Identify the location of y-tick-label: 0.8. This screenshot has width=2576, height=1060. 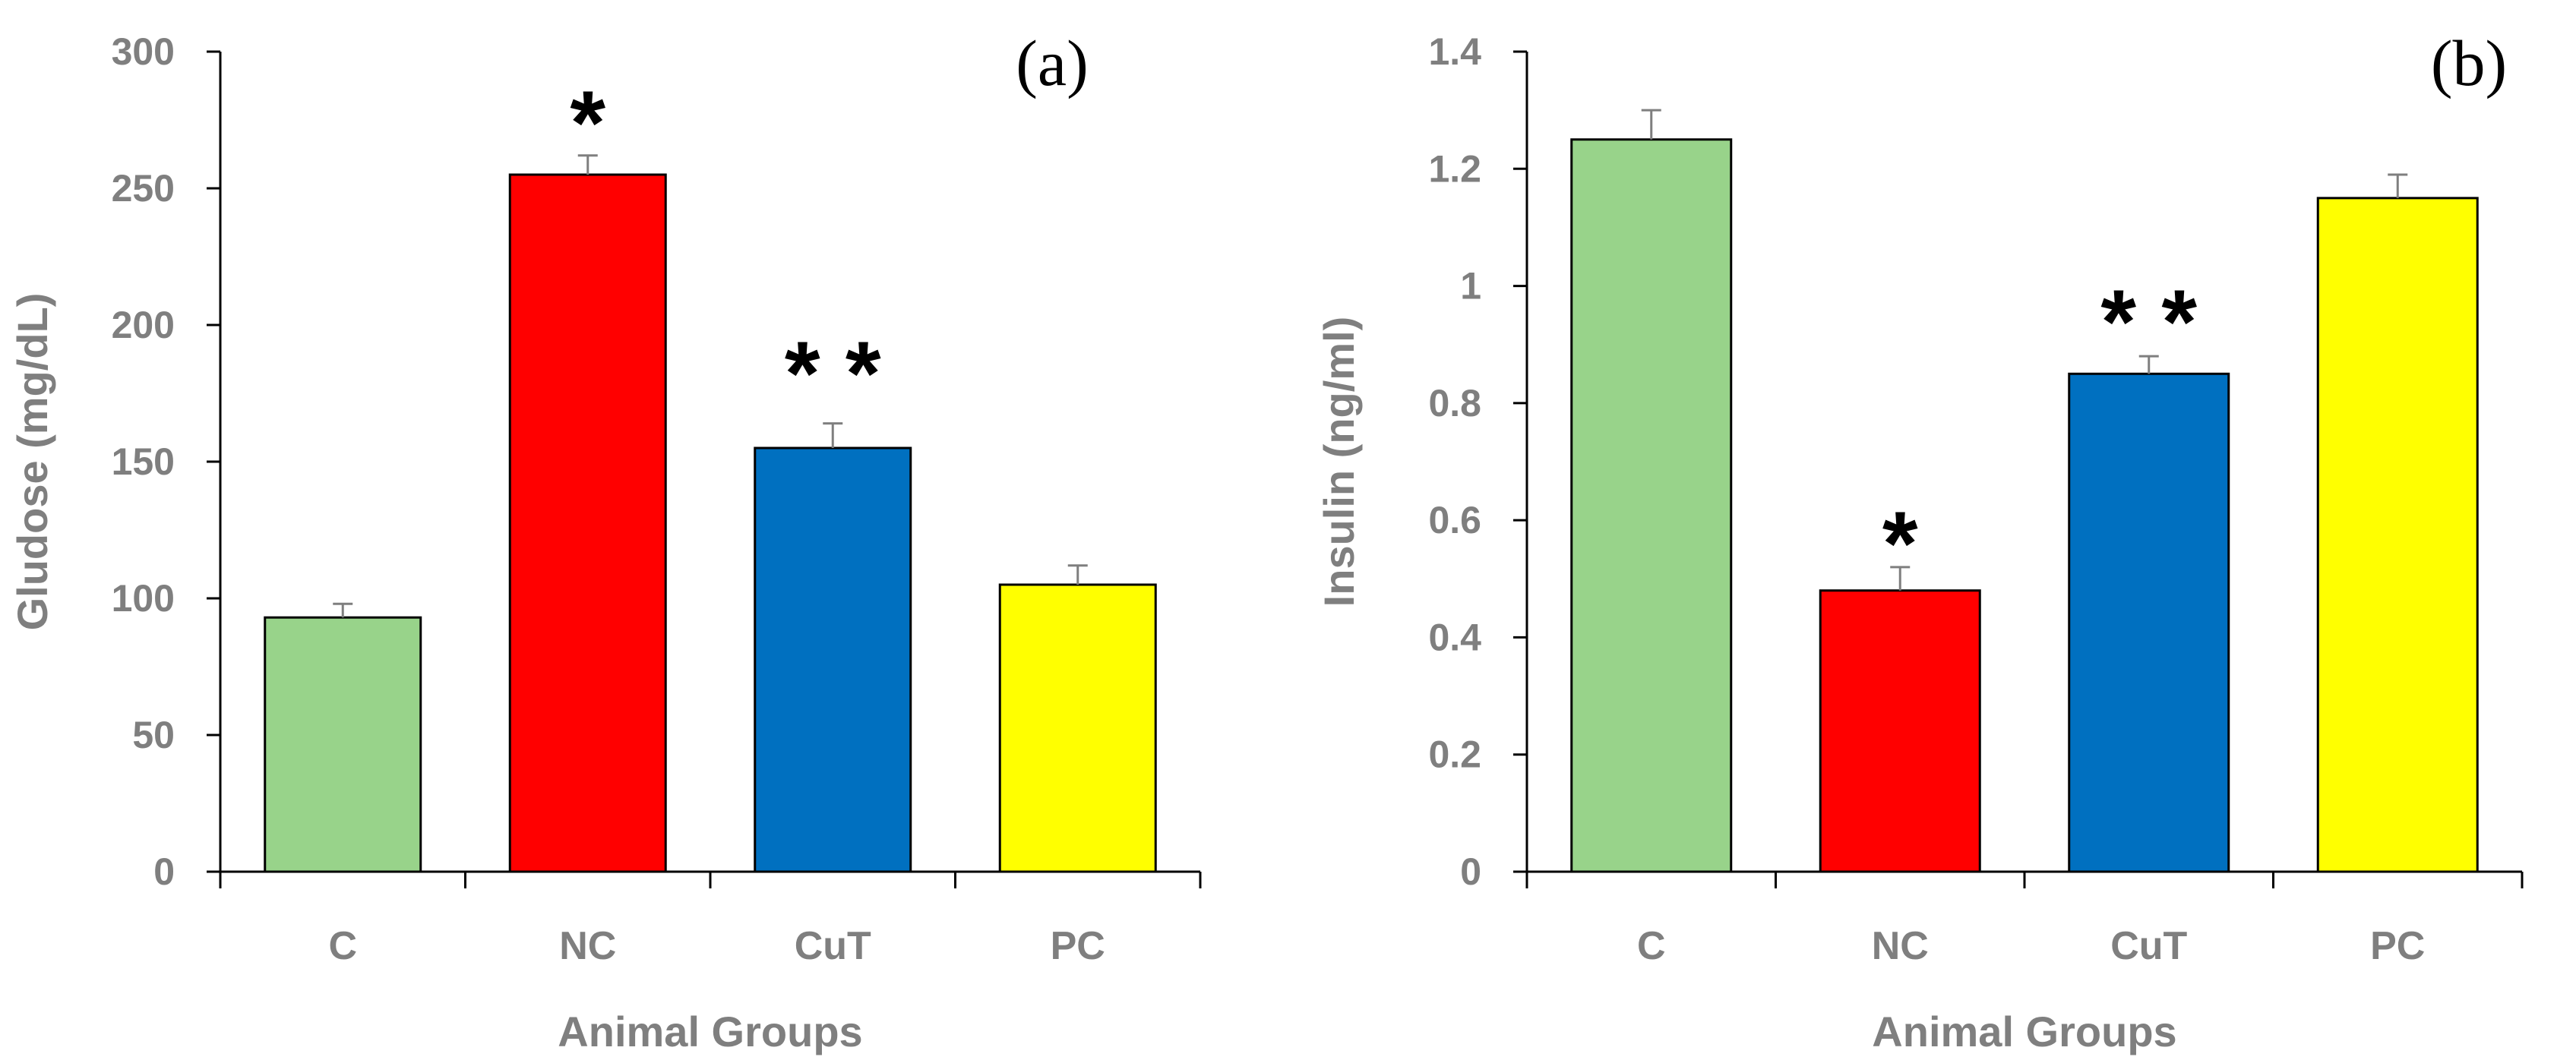
(1454, 403).